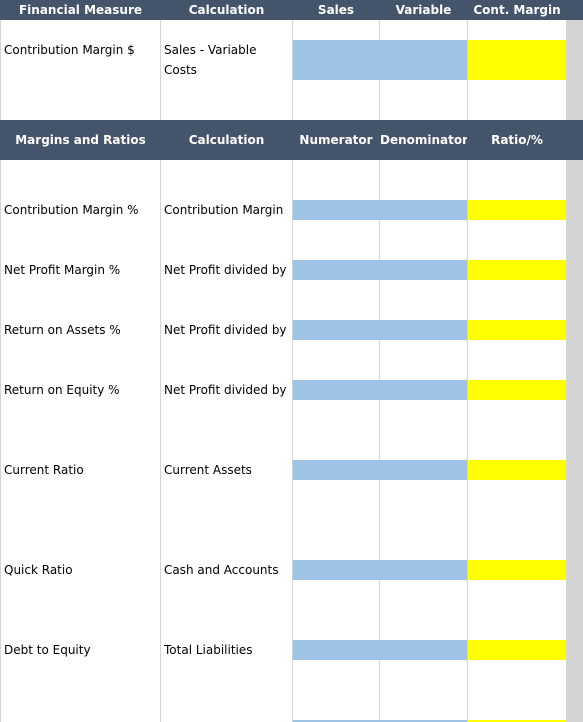  I want to click on ratio-calculation: Net Profit divided by Sales, so click(226, 270).